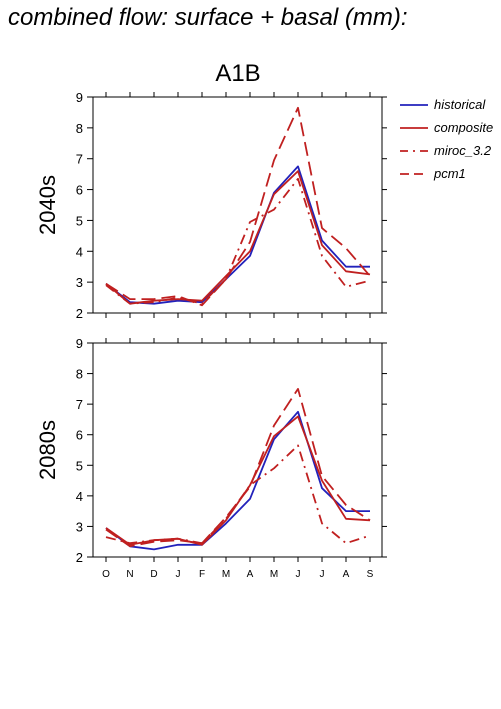 The width and height of the screenshot is (501, 709). I want to click on legend-label-composite: composite, so click(463, 127).